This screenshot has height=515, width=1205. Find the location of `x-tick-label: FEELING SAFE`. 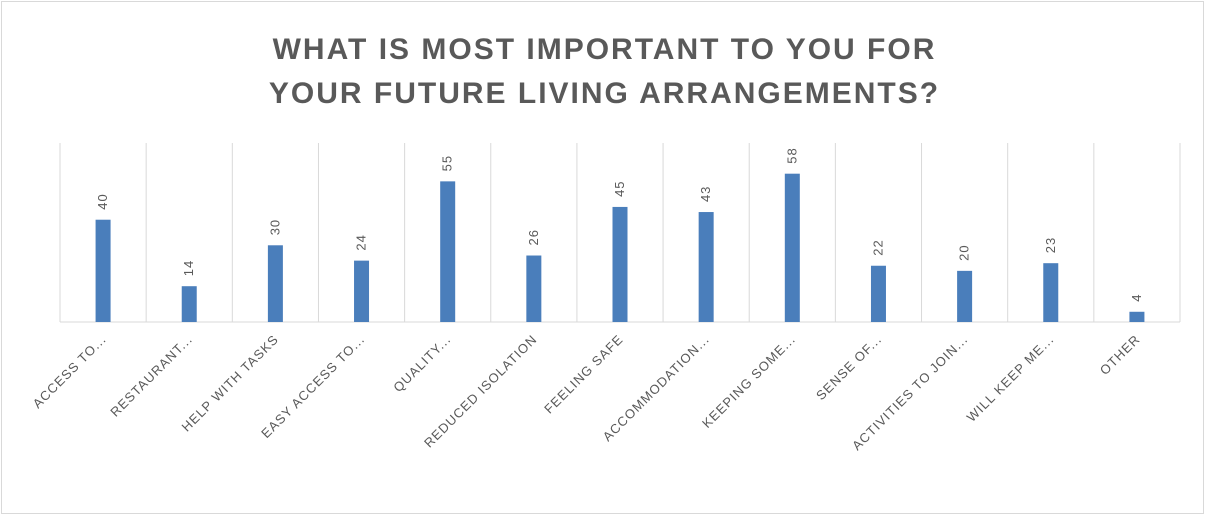

x-tick-label: FEELING SAFE is located at coordinates (583, 374).